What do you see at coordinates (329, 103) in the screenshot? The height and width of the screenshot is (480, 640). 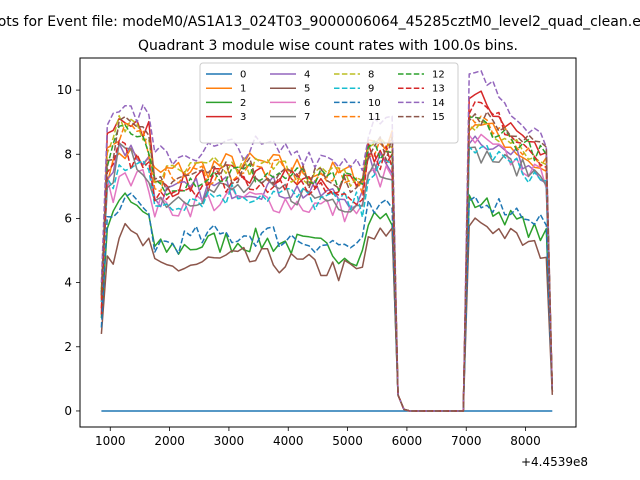 I see `legend-box` at bounding box center [329, 103].